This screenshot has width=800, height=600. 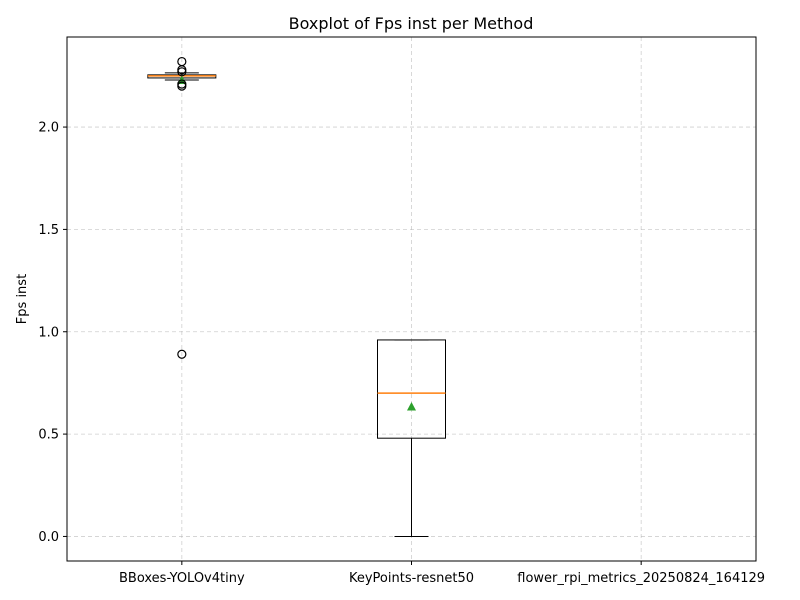 I want to click on x-tick-label: flower_rpi_metrics_20250824_164129, so click(x=641, y=578).